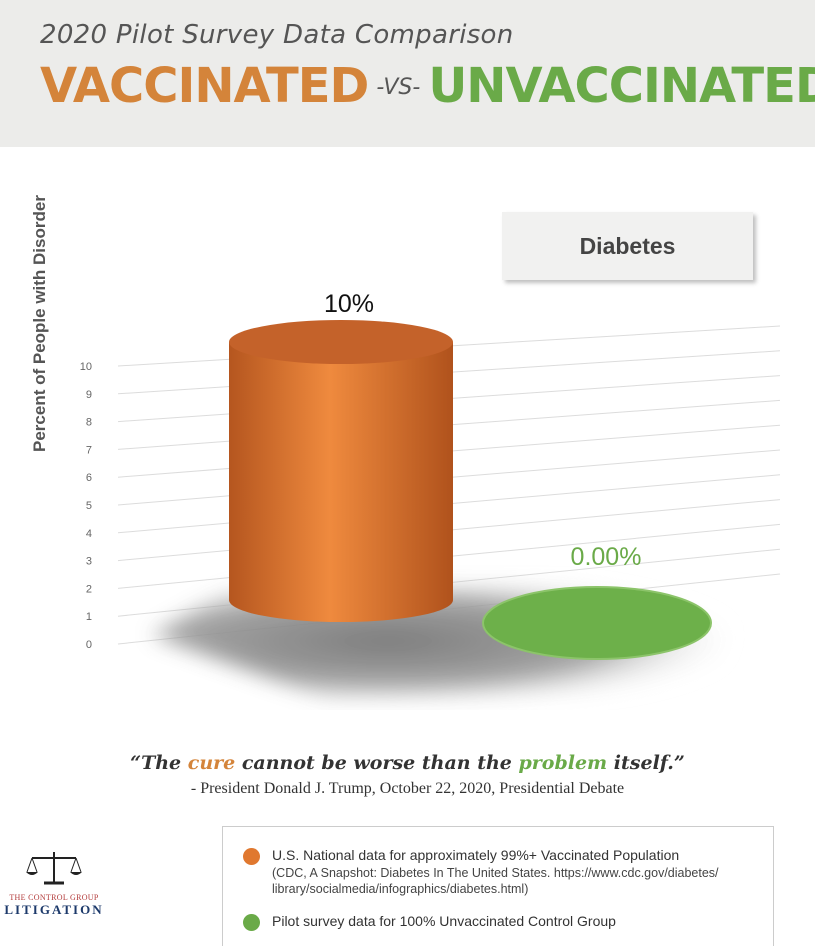 The height and width of the screenshot is (946, 815). I want to click on bar-vaccinated, so click(341, 471).